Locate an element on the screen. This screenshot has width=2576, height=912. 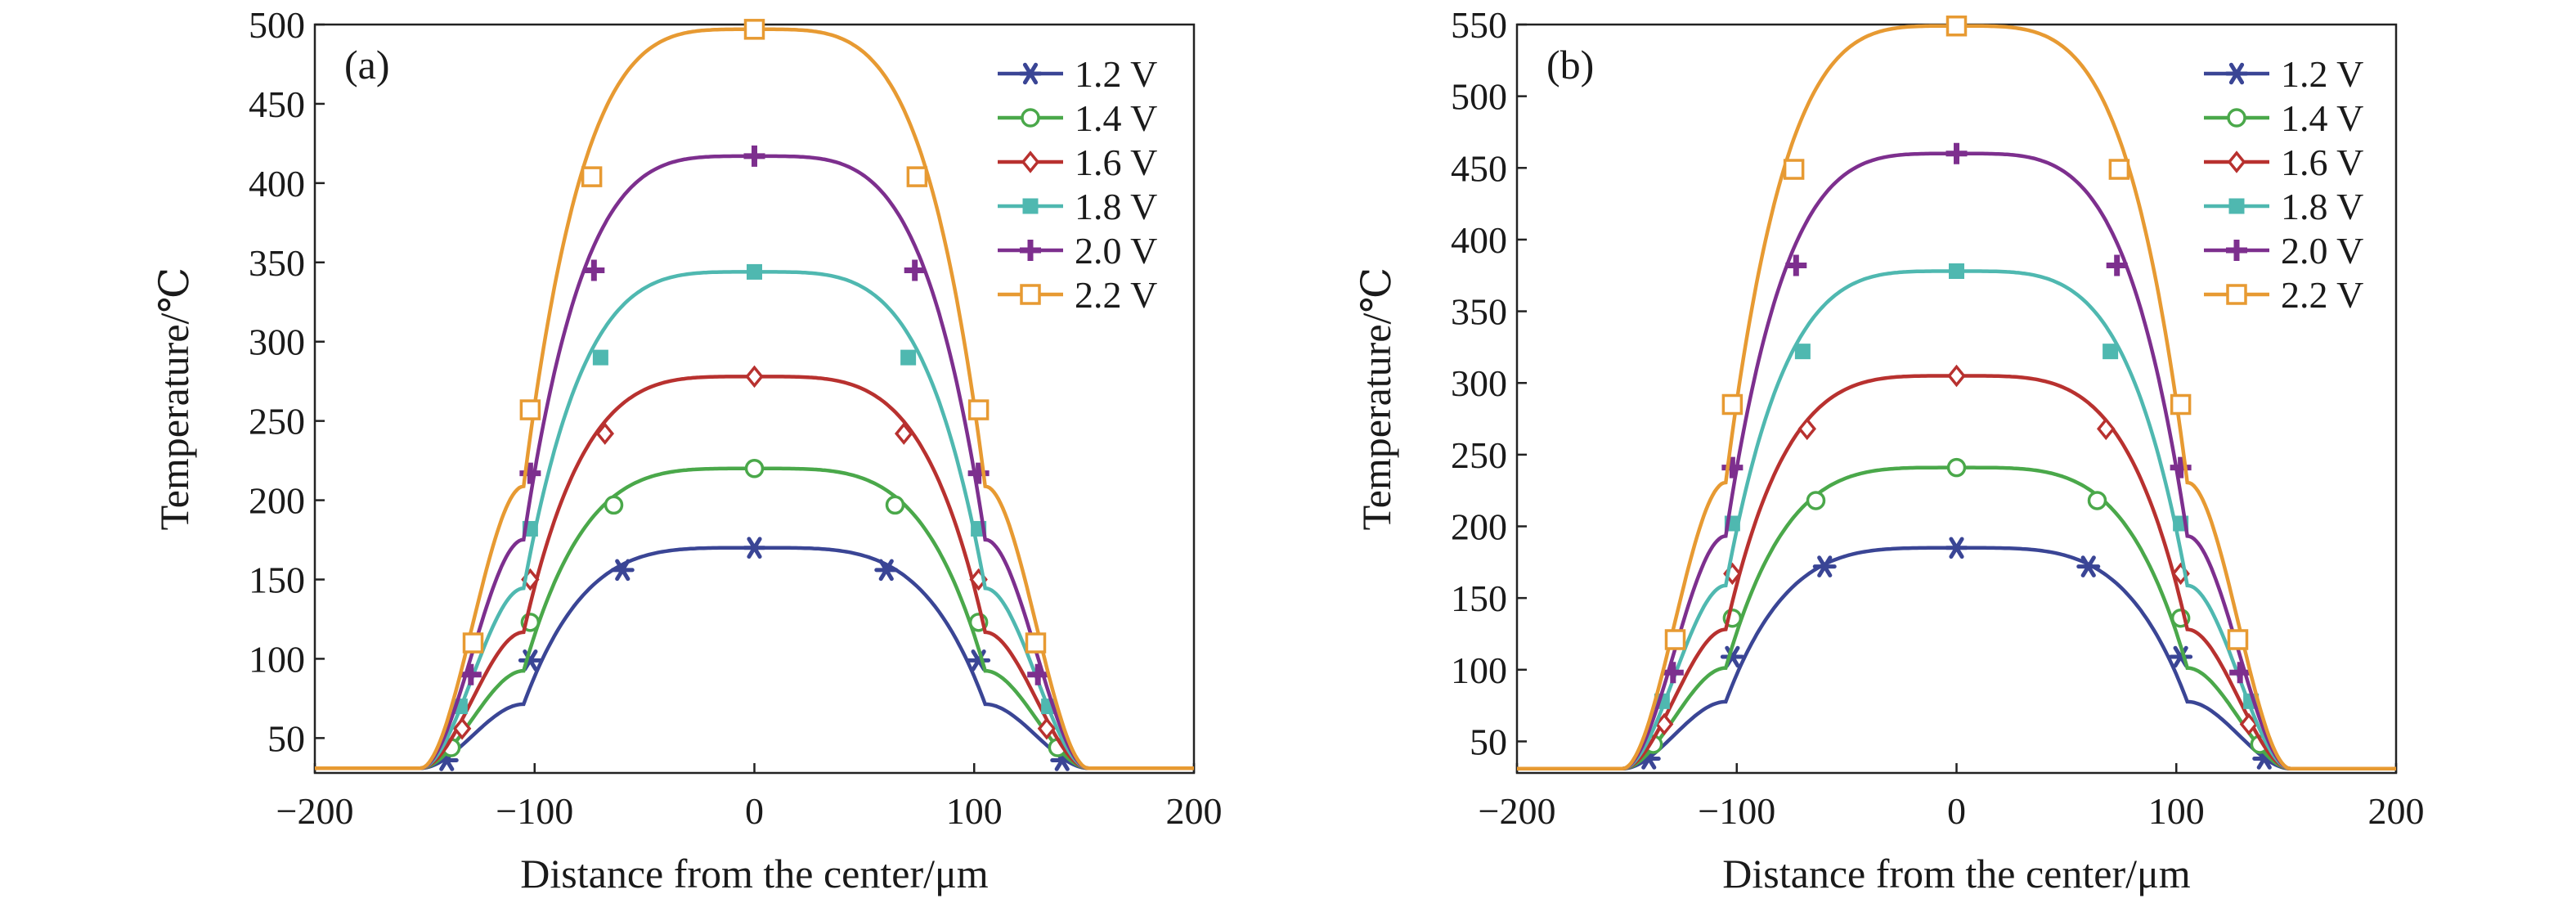
y-tick-label: 550 is located at coordinates (1479, 25).